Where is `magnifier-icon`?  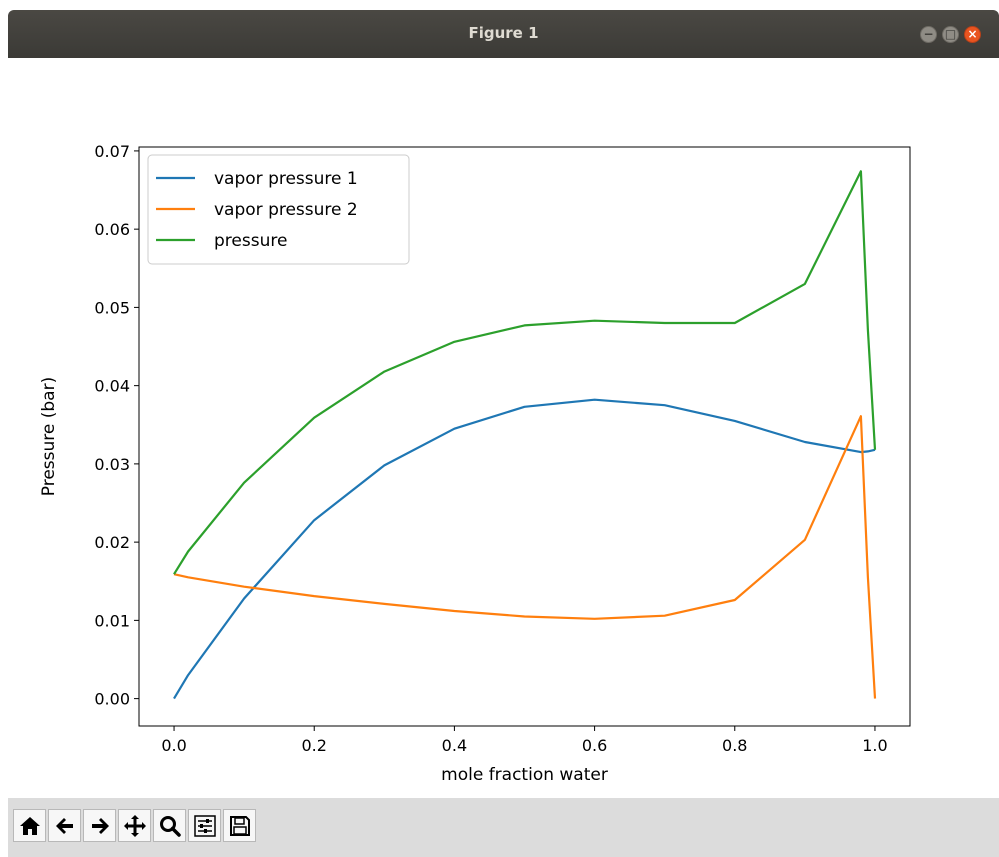 magnifier-icon is located at coordinates (170, 826).